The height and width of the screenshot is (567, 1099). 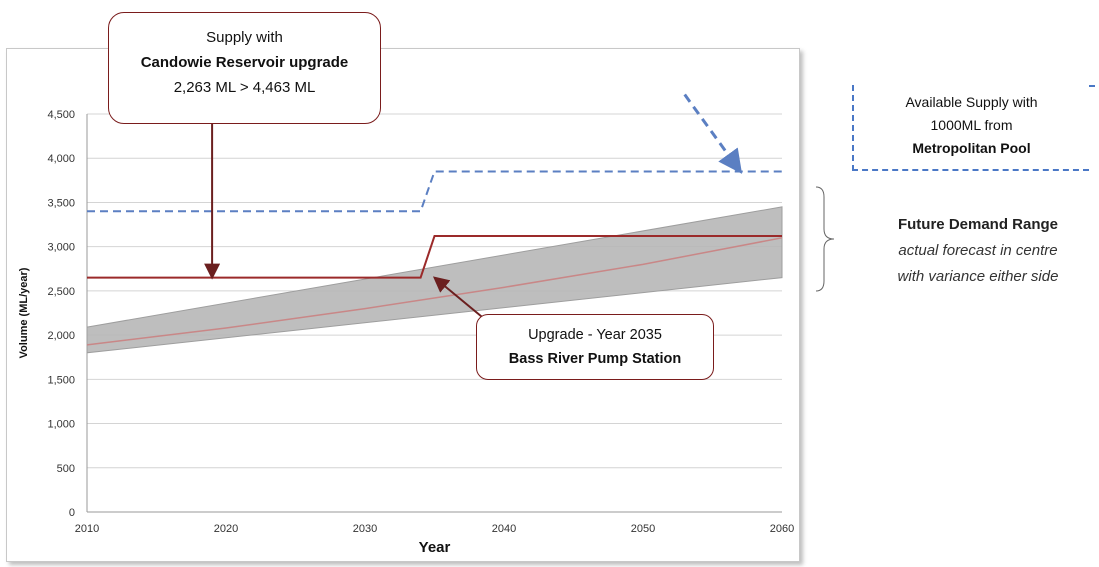 What do you see at coordinates (72, 513) in the screenshot?
I see `y-tick-label: 0` at bounding box center [72, 513].